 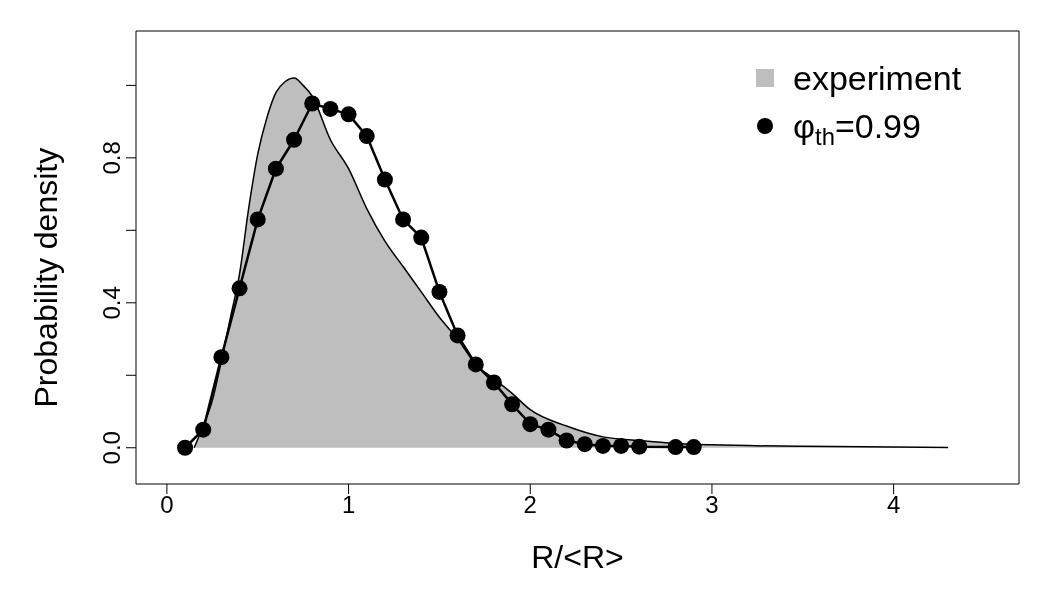 What do you see at coordinates (348, 505) in the screenshot?
I see `x-tick-label: 1` at bounding box center [348, 505].